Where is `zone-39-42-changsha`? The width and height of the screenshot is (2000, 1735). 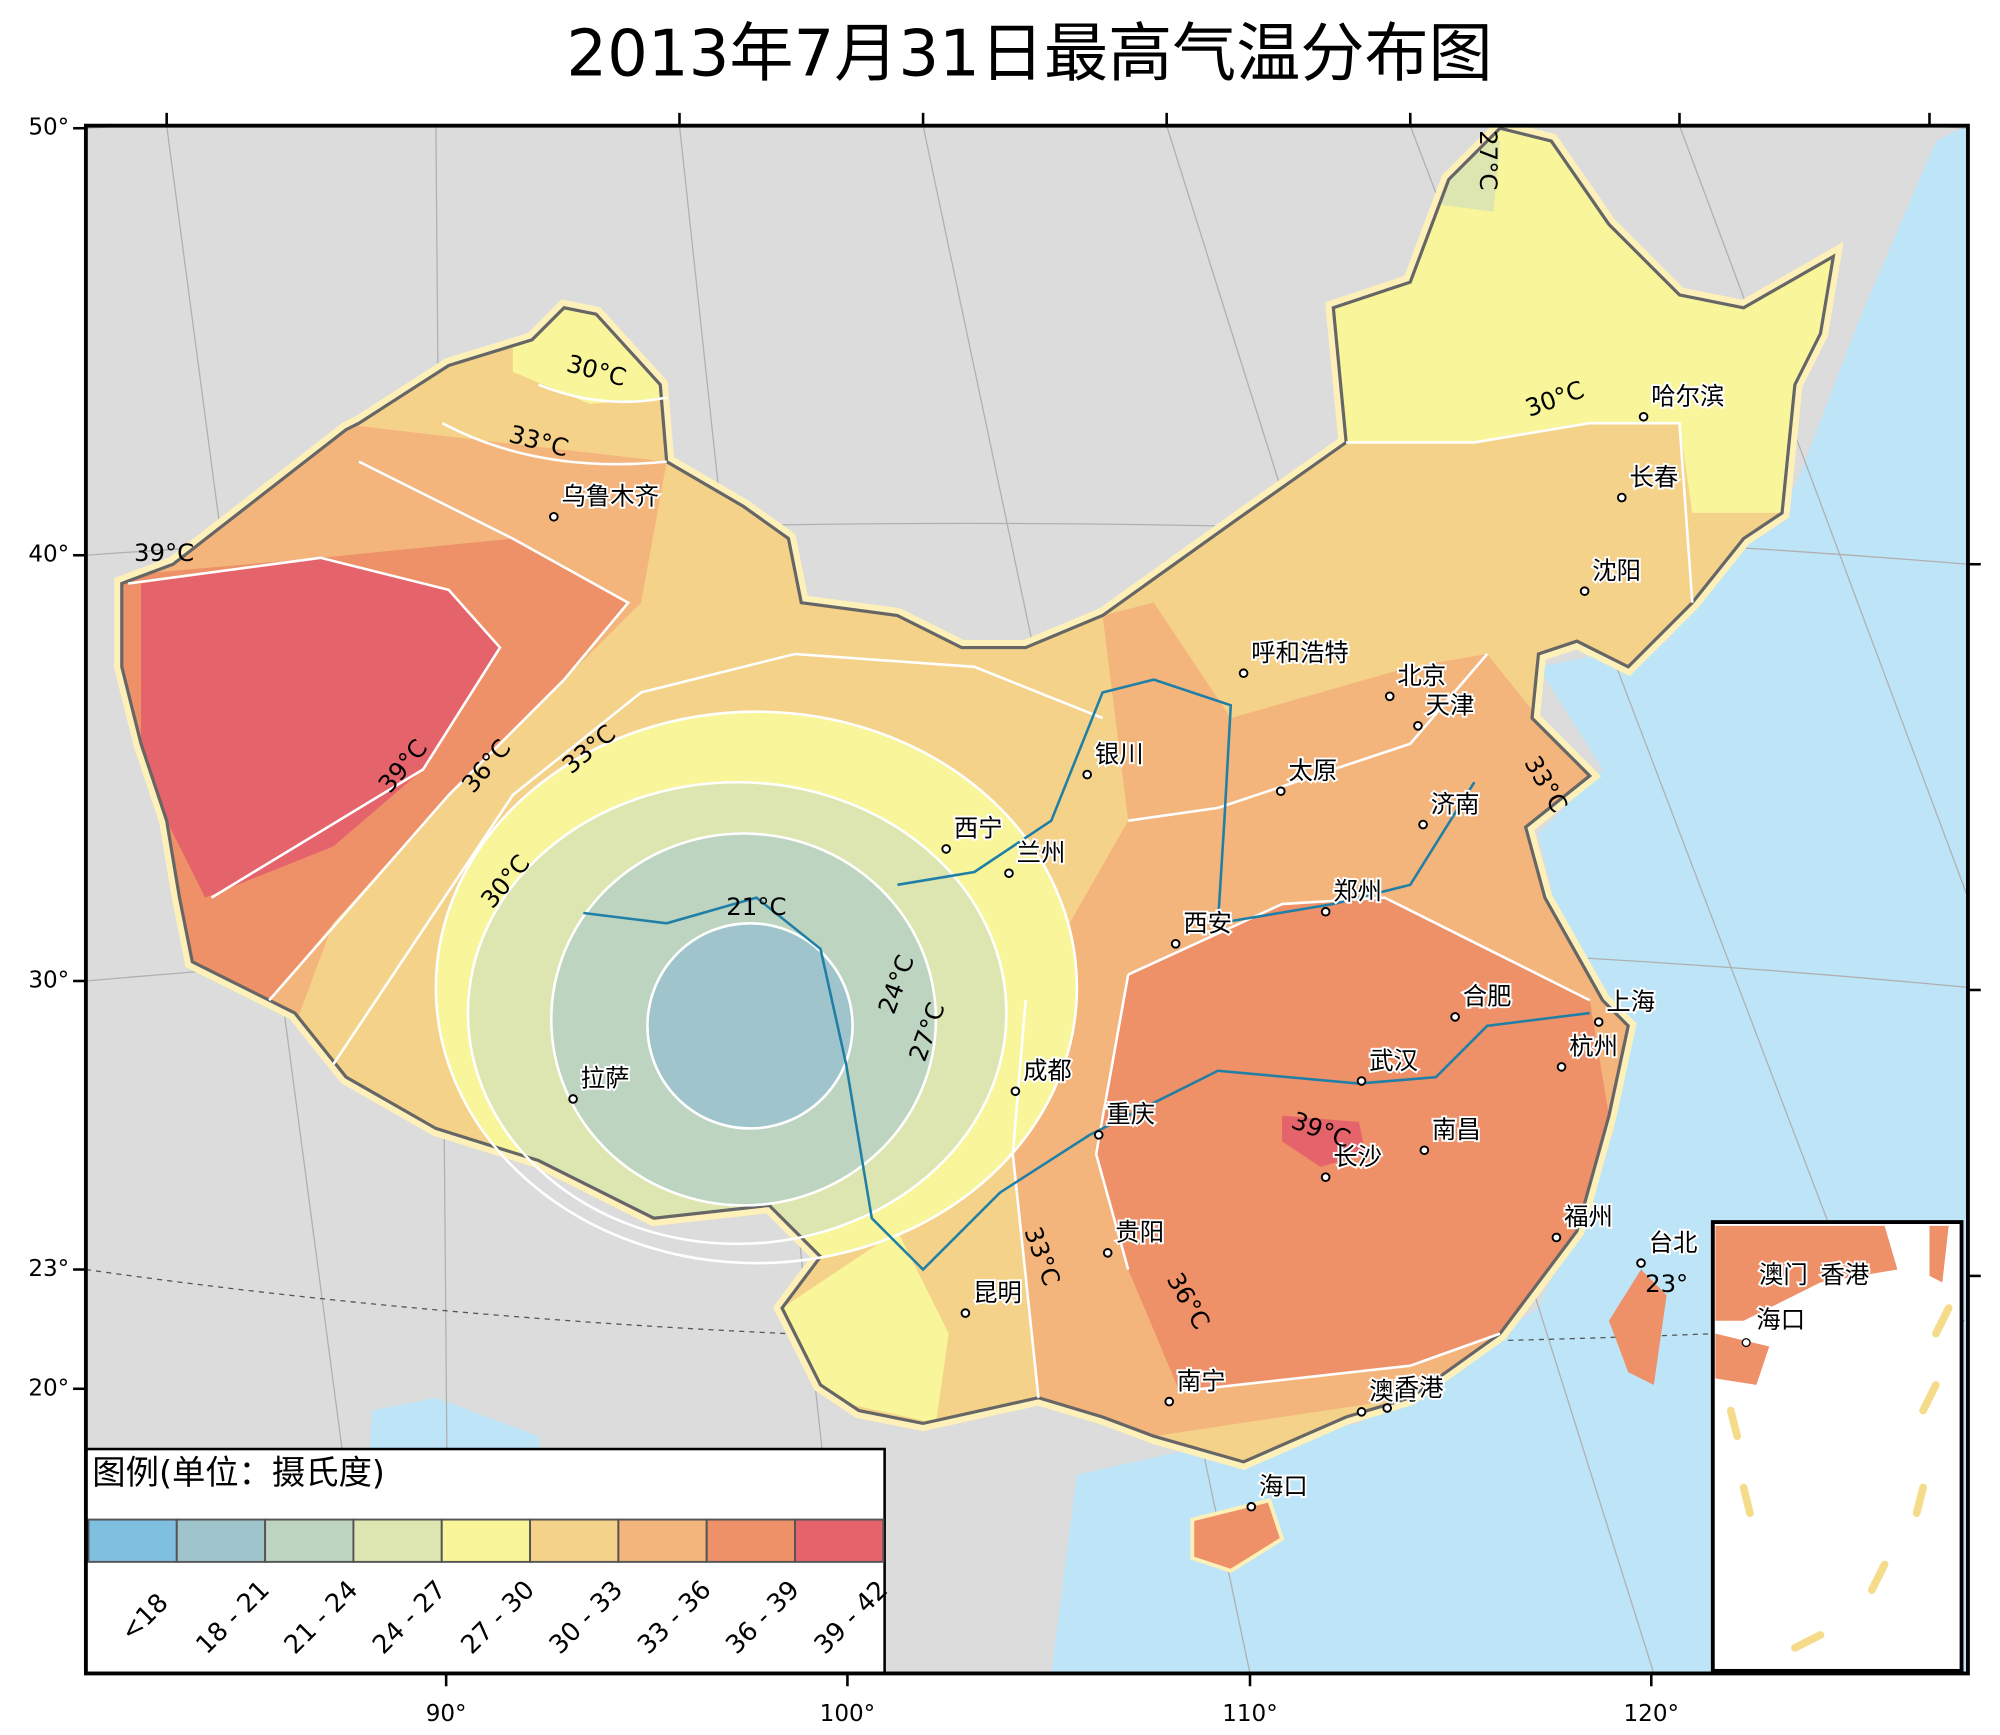
zone-39-42-changsha is located at coordinates (1324, 1141).